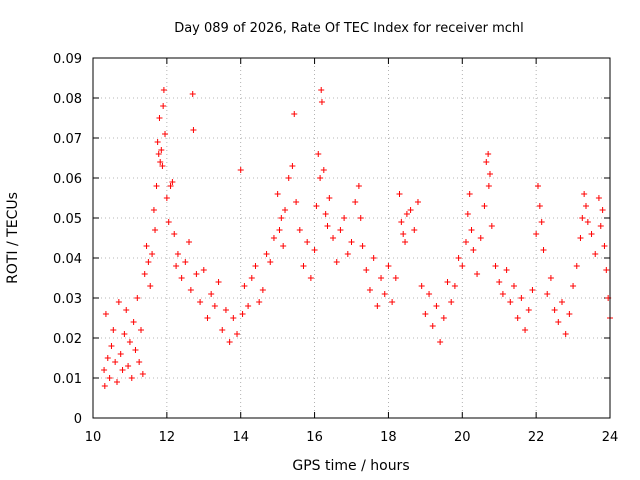 The height and width of the screenshot is (480, 640). Describe the element at coordinates (462, 437) in the screenshot. I see `x-tick-label: 20` at that location.